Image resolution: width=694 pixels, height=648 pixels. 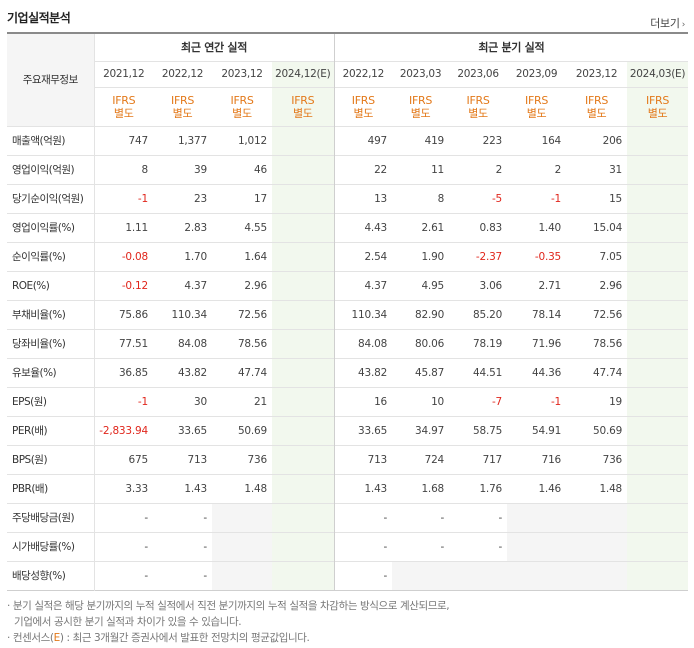 I want to click on period-header: 2023,12, so click(x=242, y=73).